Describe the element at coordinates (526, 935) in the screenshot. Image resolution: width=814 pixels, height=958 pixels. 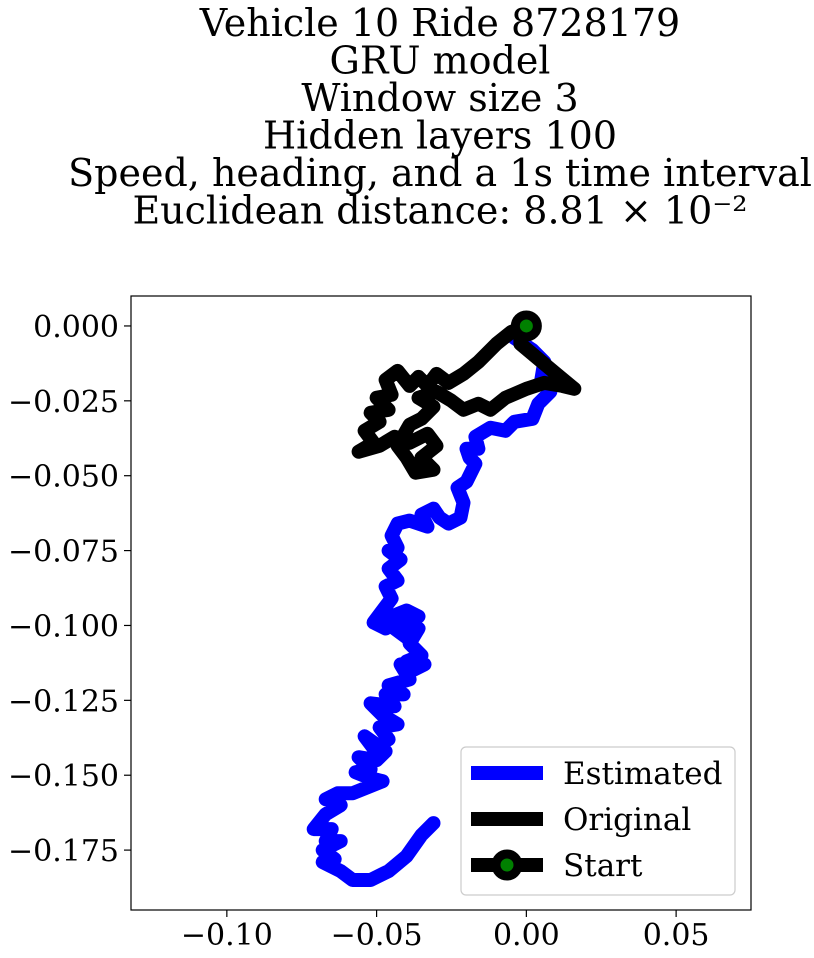
I see `x-tick-label: 0.00` at that location.